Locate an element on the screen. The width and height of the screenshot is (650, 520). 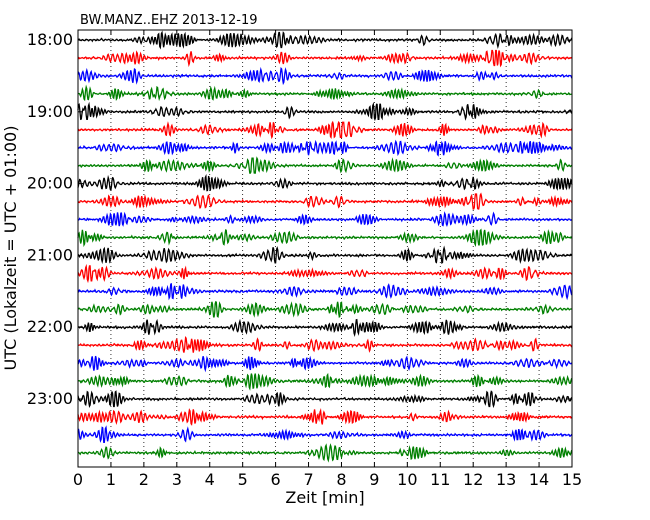
x-tick-label: 3 is located at coordinates (177, 479).